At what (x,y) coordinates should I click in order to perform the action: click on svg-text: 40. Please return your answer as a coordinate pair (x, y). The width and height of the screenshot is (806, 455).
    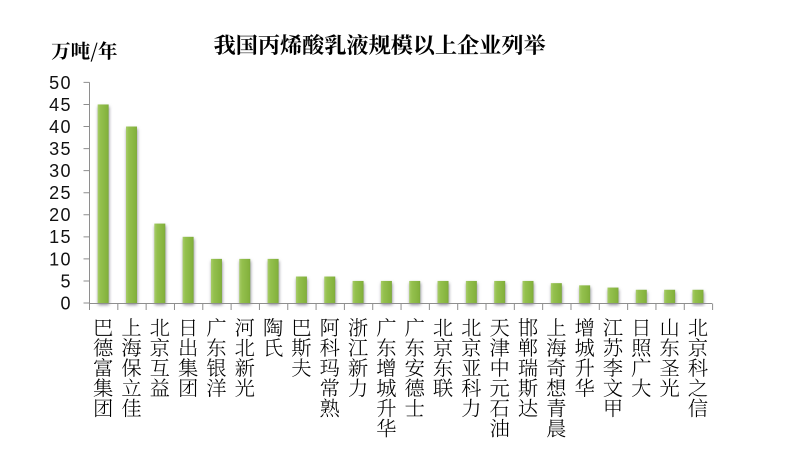
    Looking at the image, I should click on (60, 127).